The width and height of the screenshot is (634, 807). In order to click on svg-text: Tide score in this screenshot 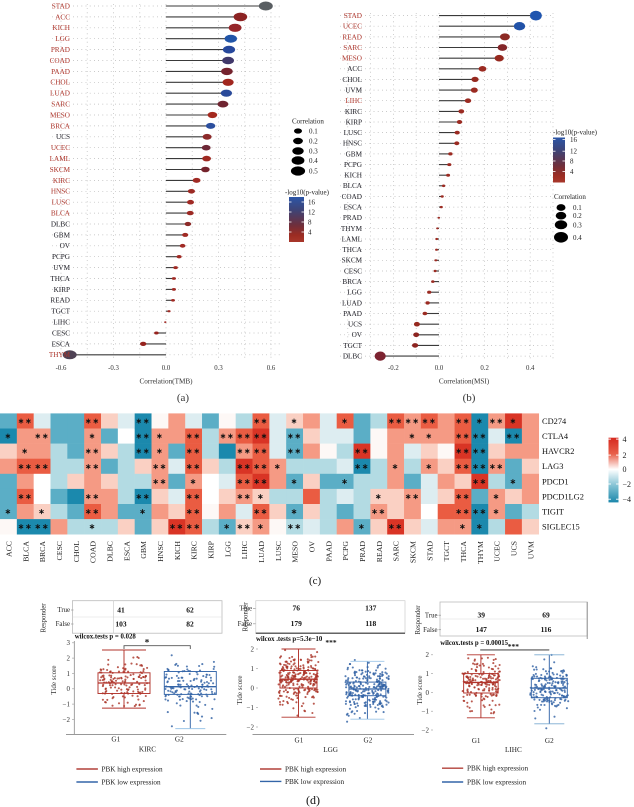, I will do `click(54, 679)`.